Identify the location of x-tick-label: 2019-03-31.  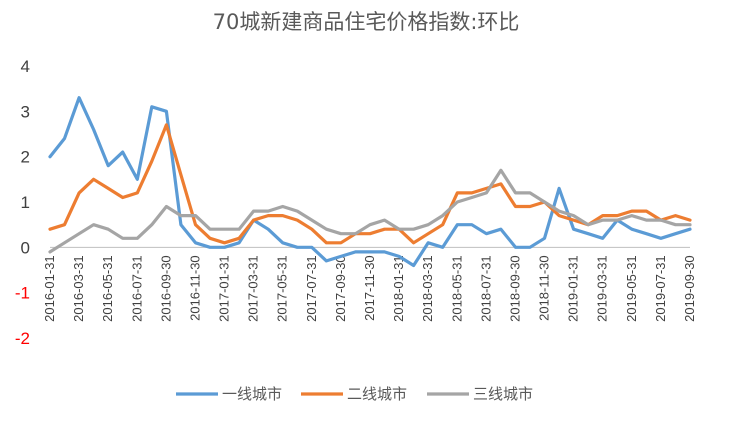
(602, 288).